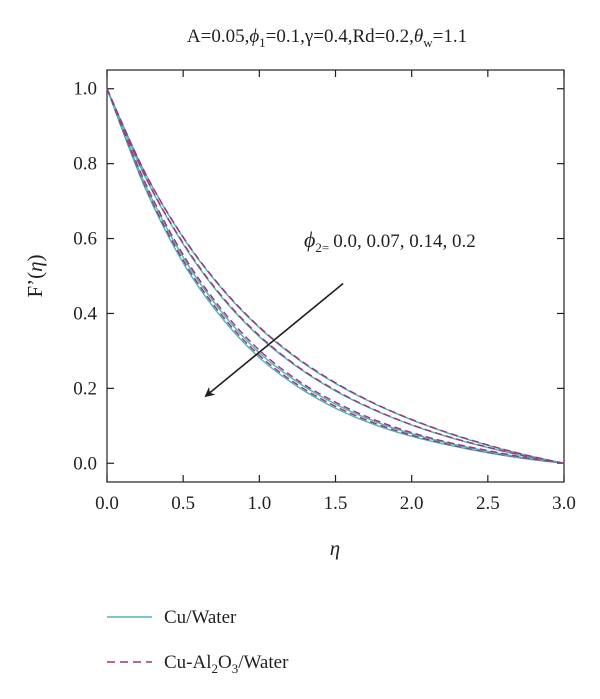 The image size is (600, 699). I want to click on x-tick-label-3: 1.5, so click(336, 503).